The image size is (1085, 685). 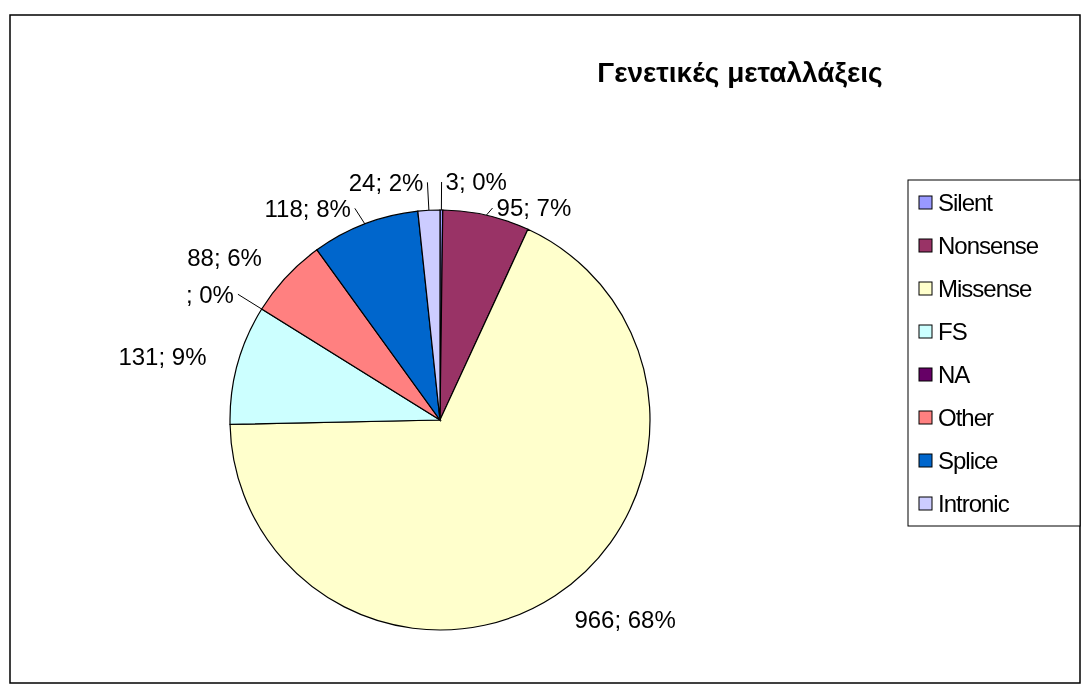 What do you see at coordinates (625, 619) in the screenshot?
I see `data-label: 966; 68%` at bounding box center [625, 619].